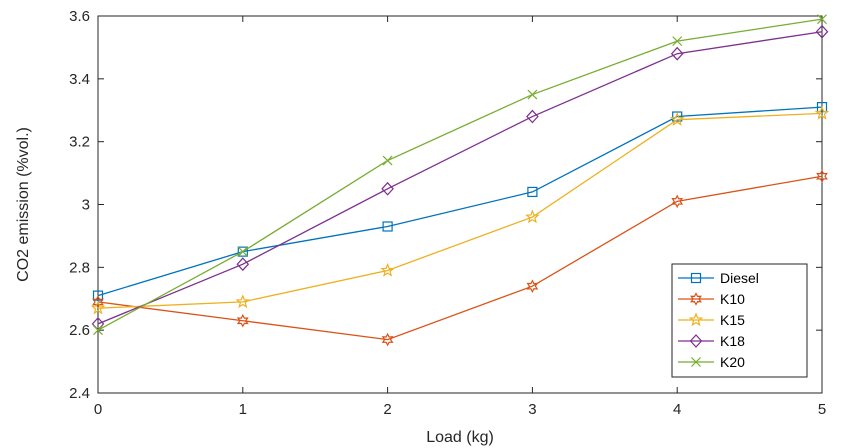  Describe the element at coordinates (79, 267) in the screenshot. I see `y-tick-label: 2.8` at that location.